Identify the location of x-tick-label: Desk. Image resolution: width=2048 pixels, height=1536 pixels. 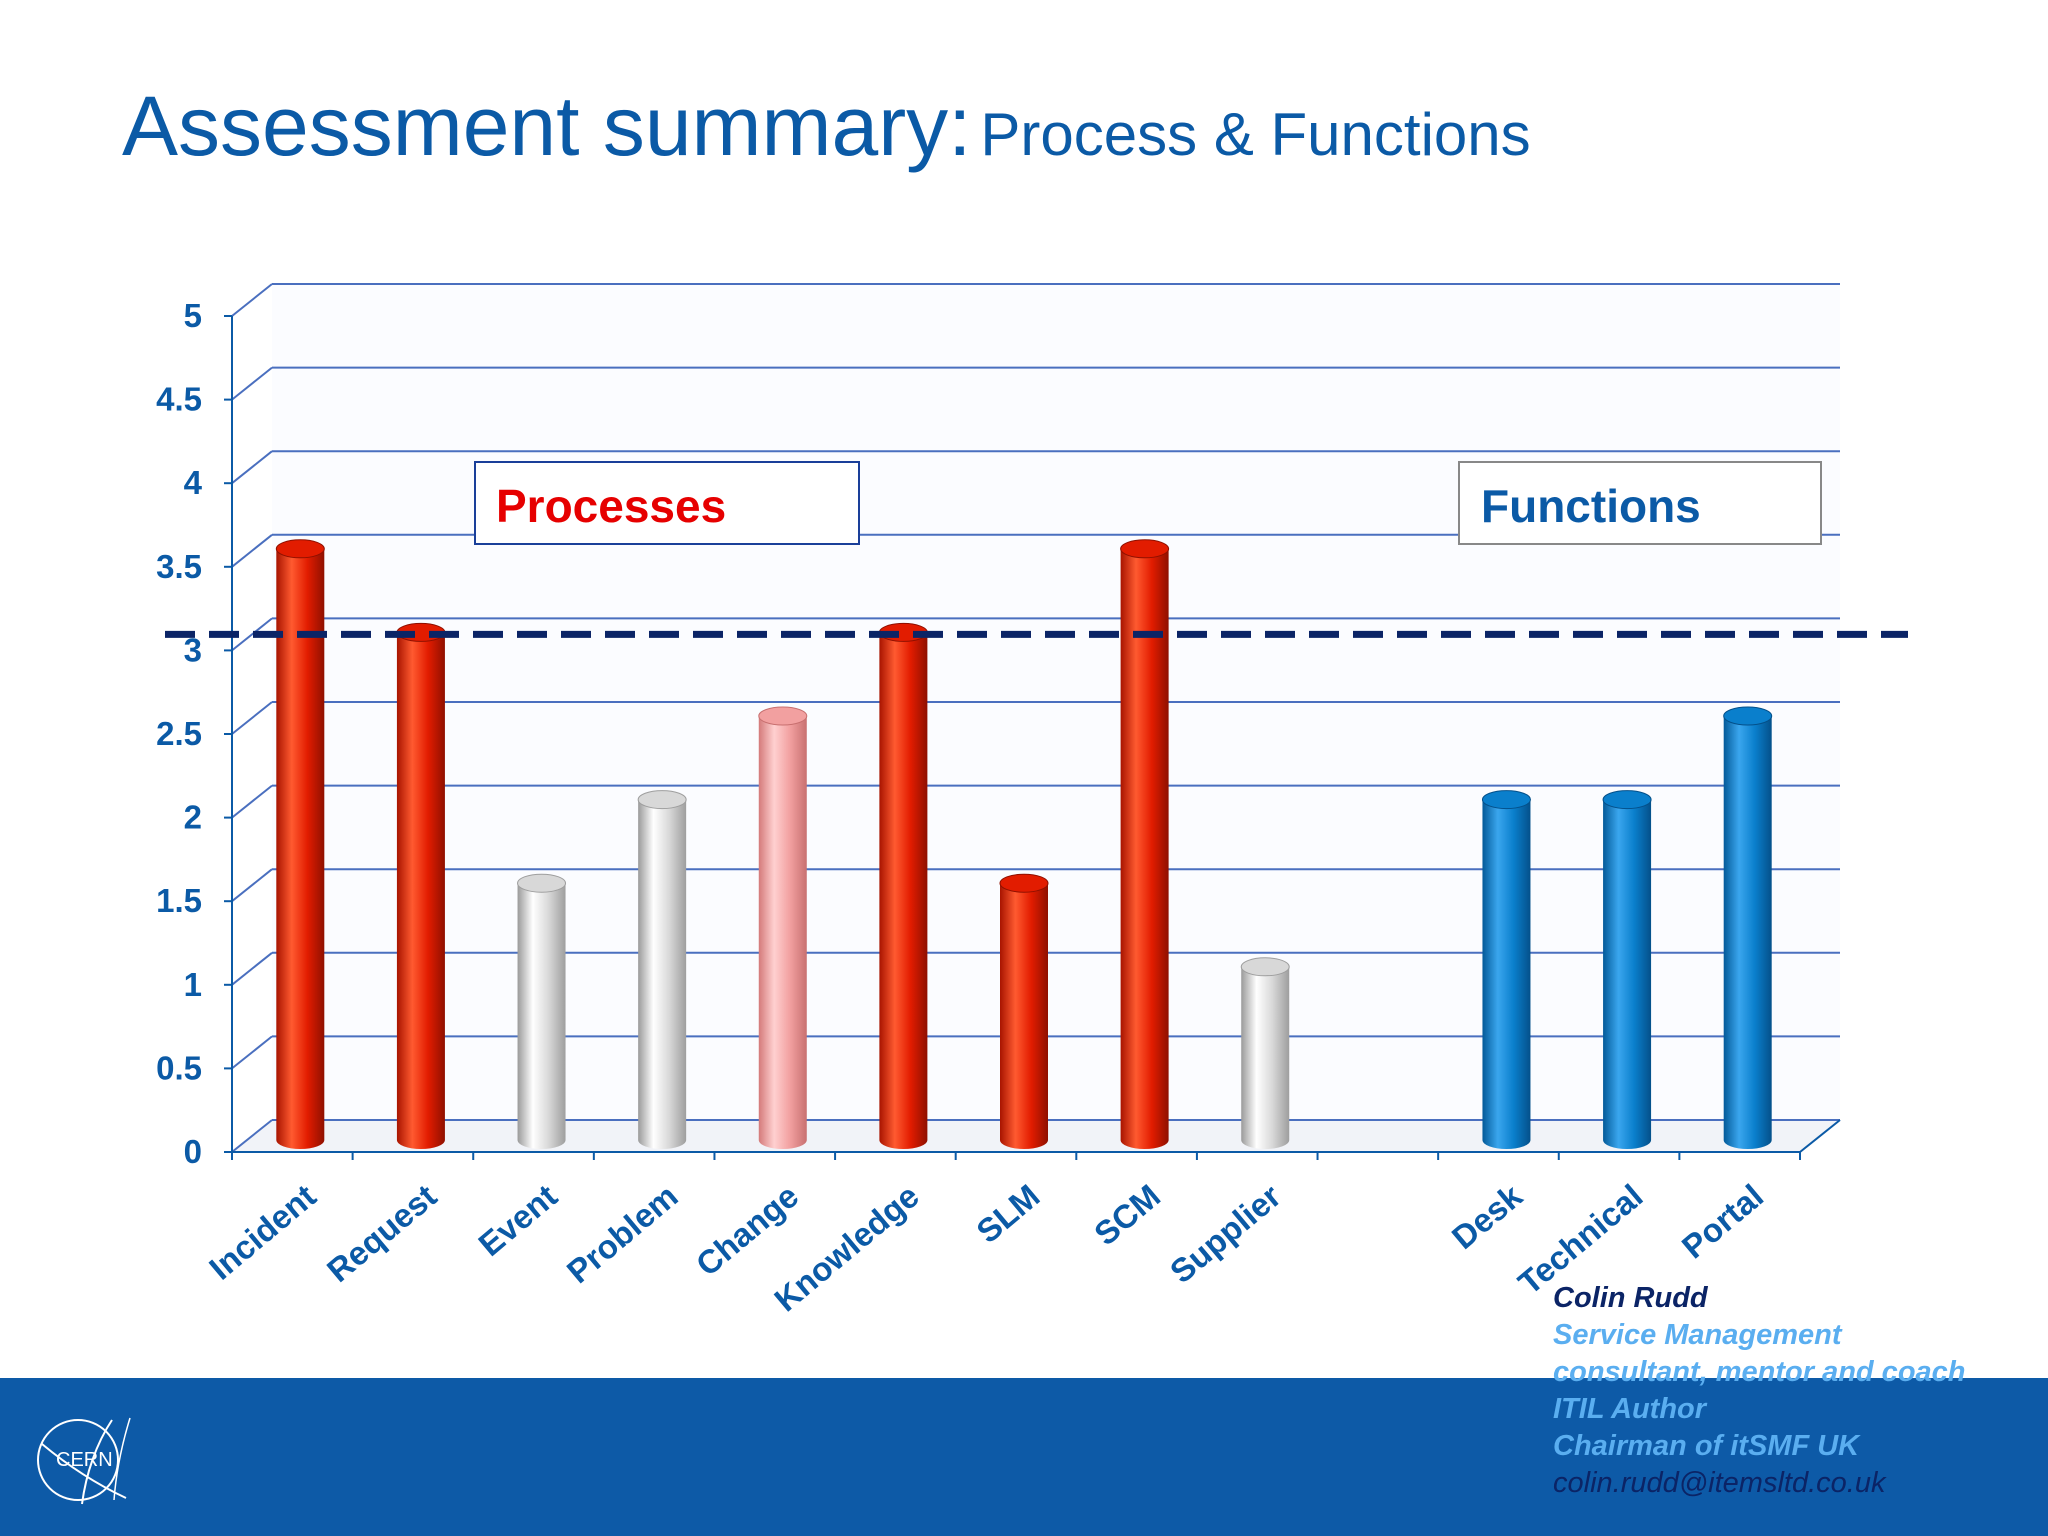
(1487, 1216).